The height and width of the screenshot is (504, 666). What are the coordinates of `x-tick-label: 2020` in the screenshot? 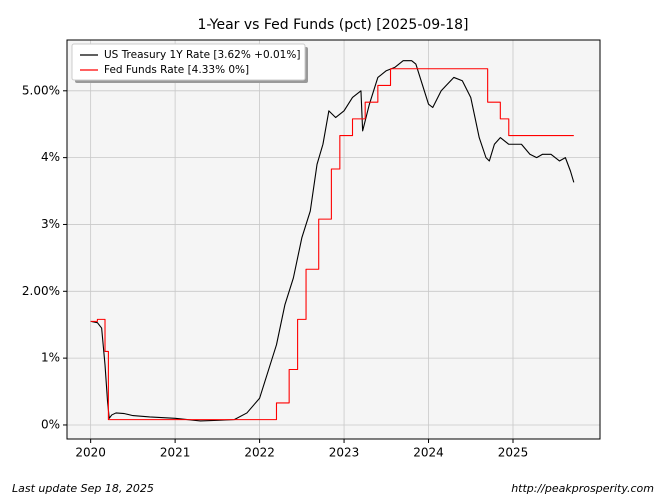 It's located at (90, 453).